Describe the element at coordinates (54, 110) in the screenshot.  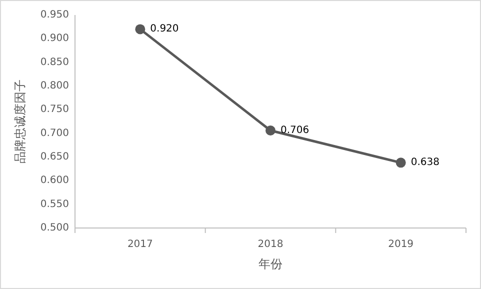
I see `y-tick-label: 0.750` at that location.